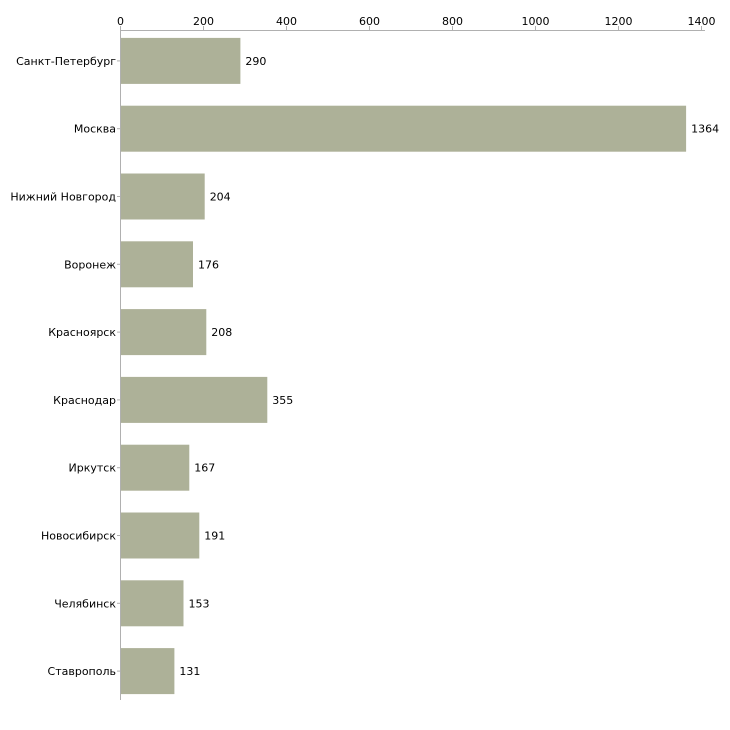 The image size is (730, 730). Describe the element at coordinates (119, 365) in the screenshot. I see `y-axis` at that location.